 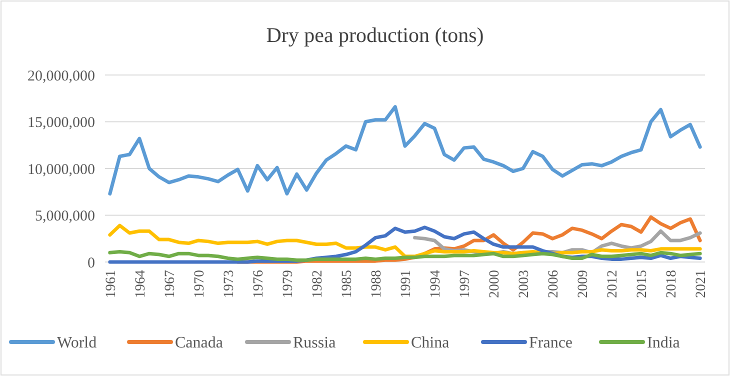 I want to click on x-tick-label: 1973, so click(x=229, y=284).